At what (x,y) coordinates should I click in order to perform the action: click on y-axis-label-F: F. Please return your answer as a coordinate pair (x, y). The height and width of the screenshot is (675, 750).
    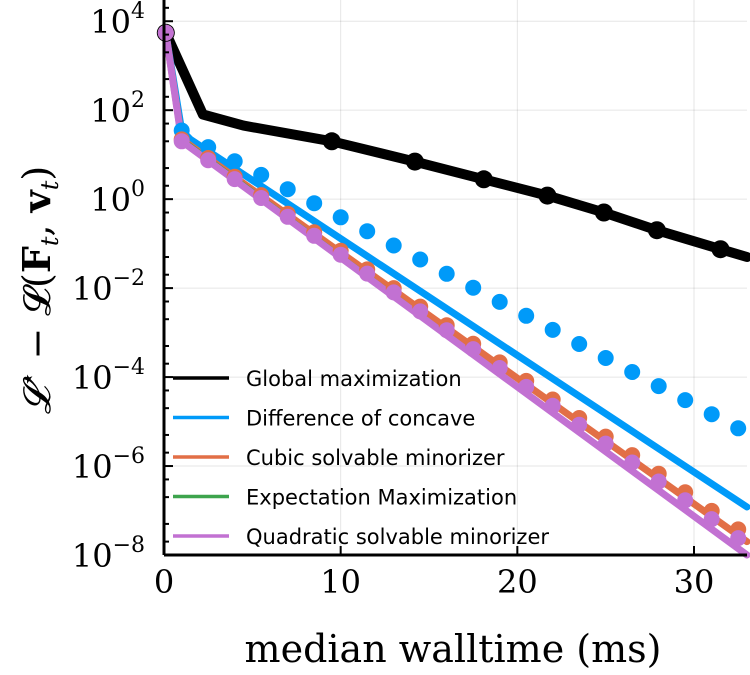
    Looking at the image, I should click on (36, 259).